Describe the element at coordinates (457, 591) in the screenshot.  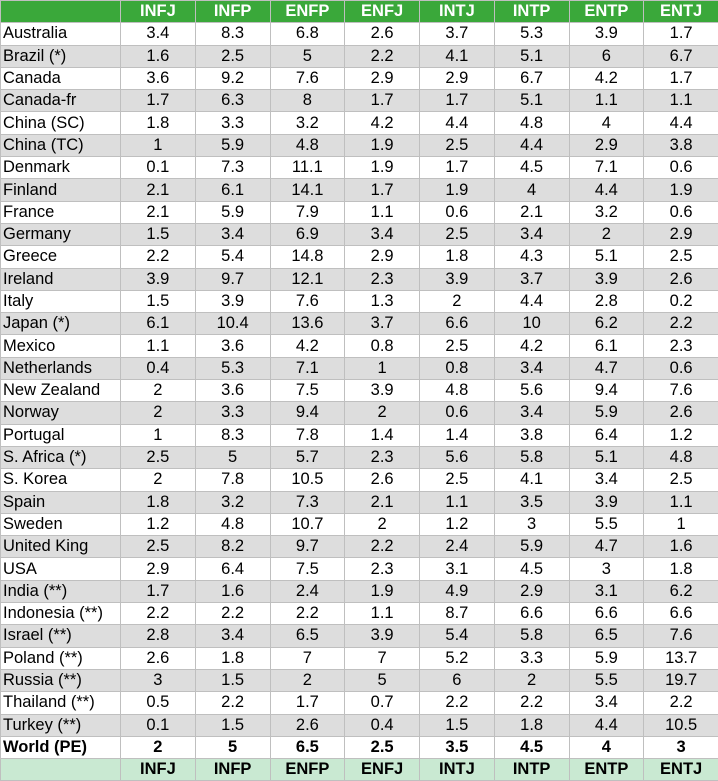
I see `value-cell: 4.9` at that location.